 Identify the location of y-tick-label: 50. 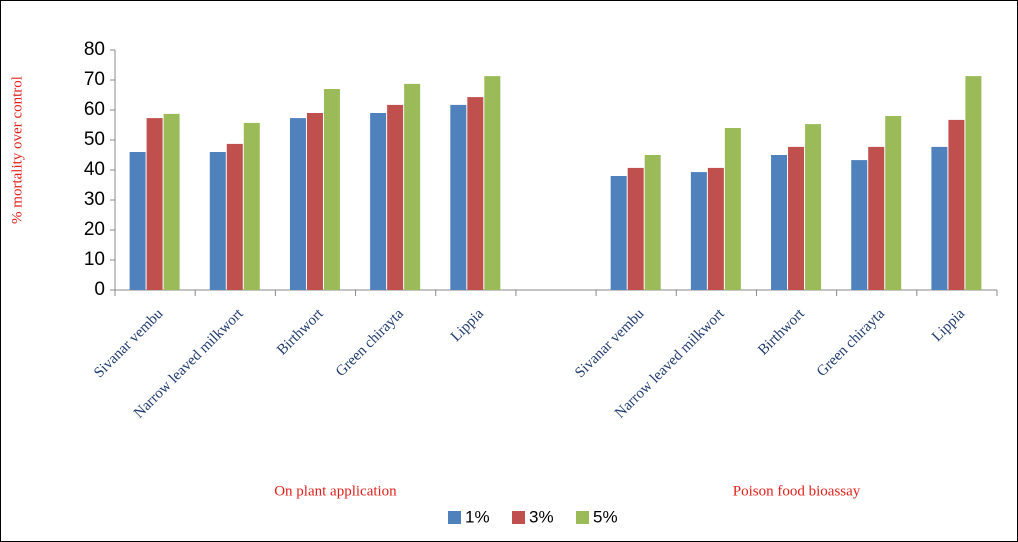
(94, 139).